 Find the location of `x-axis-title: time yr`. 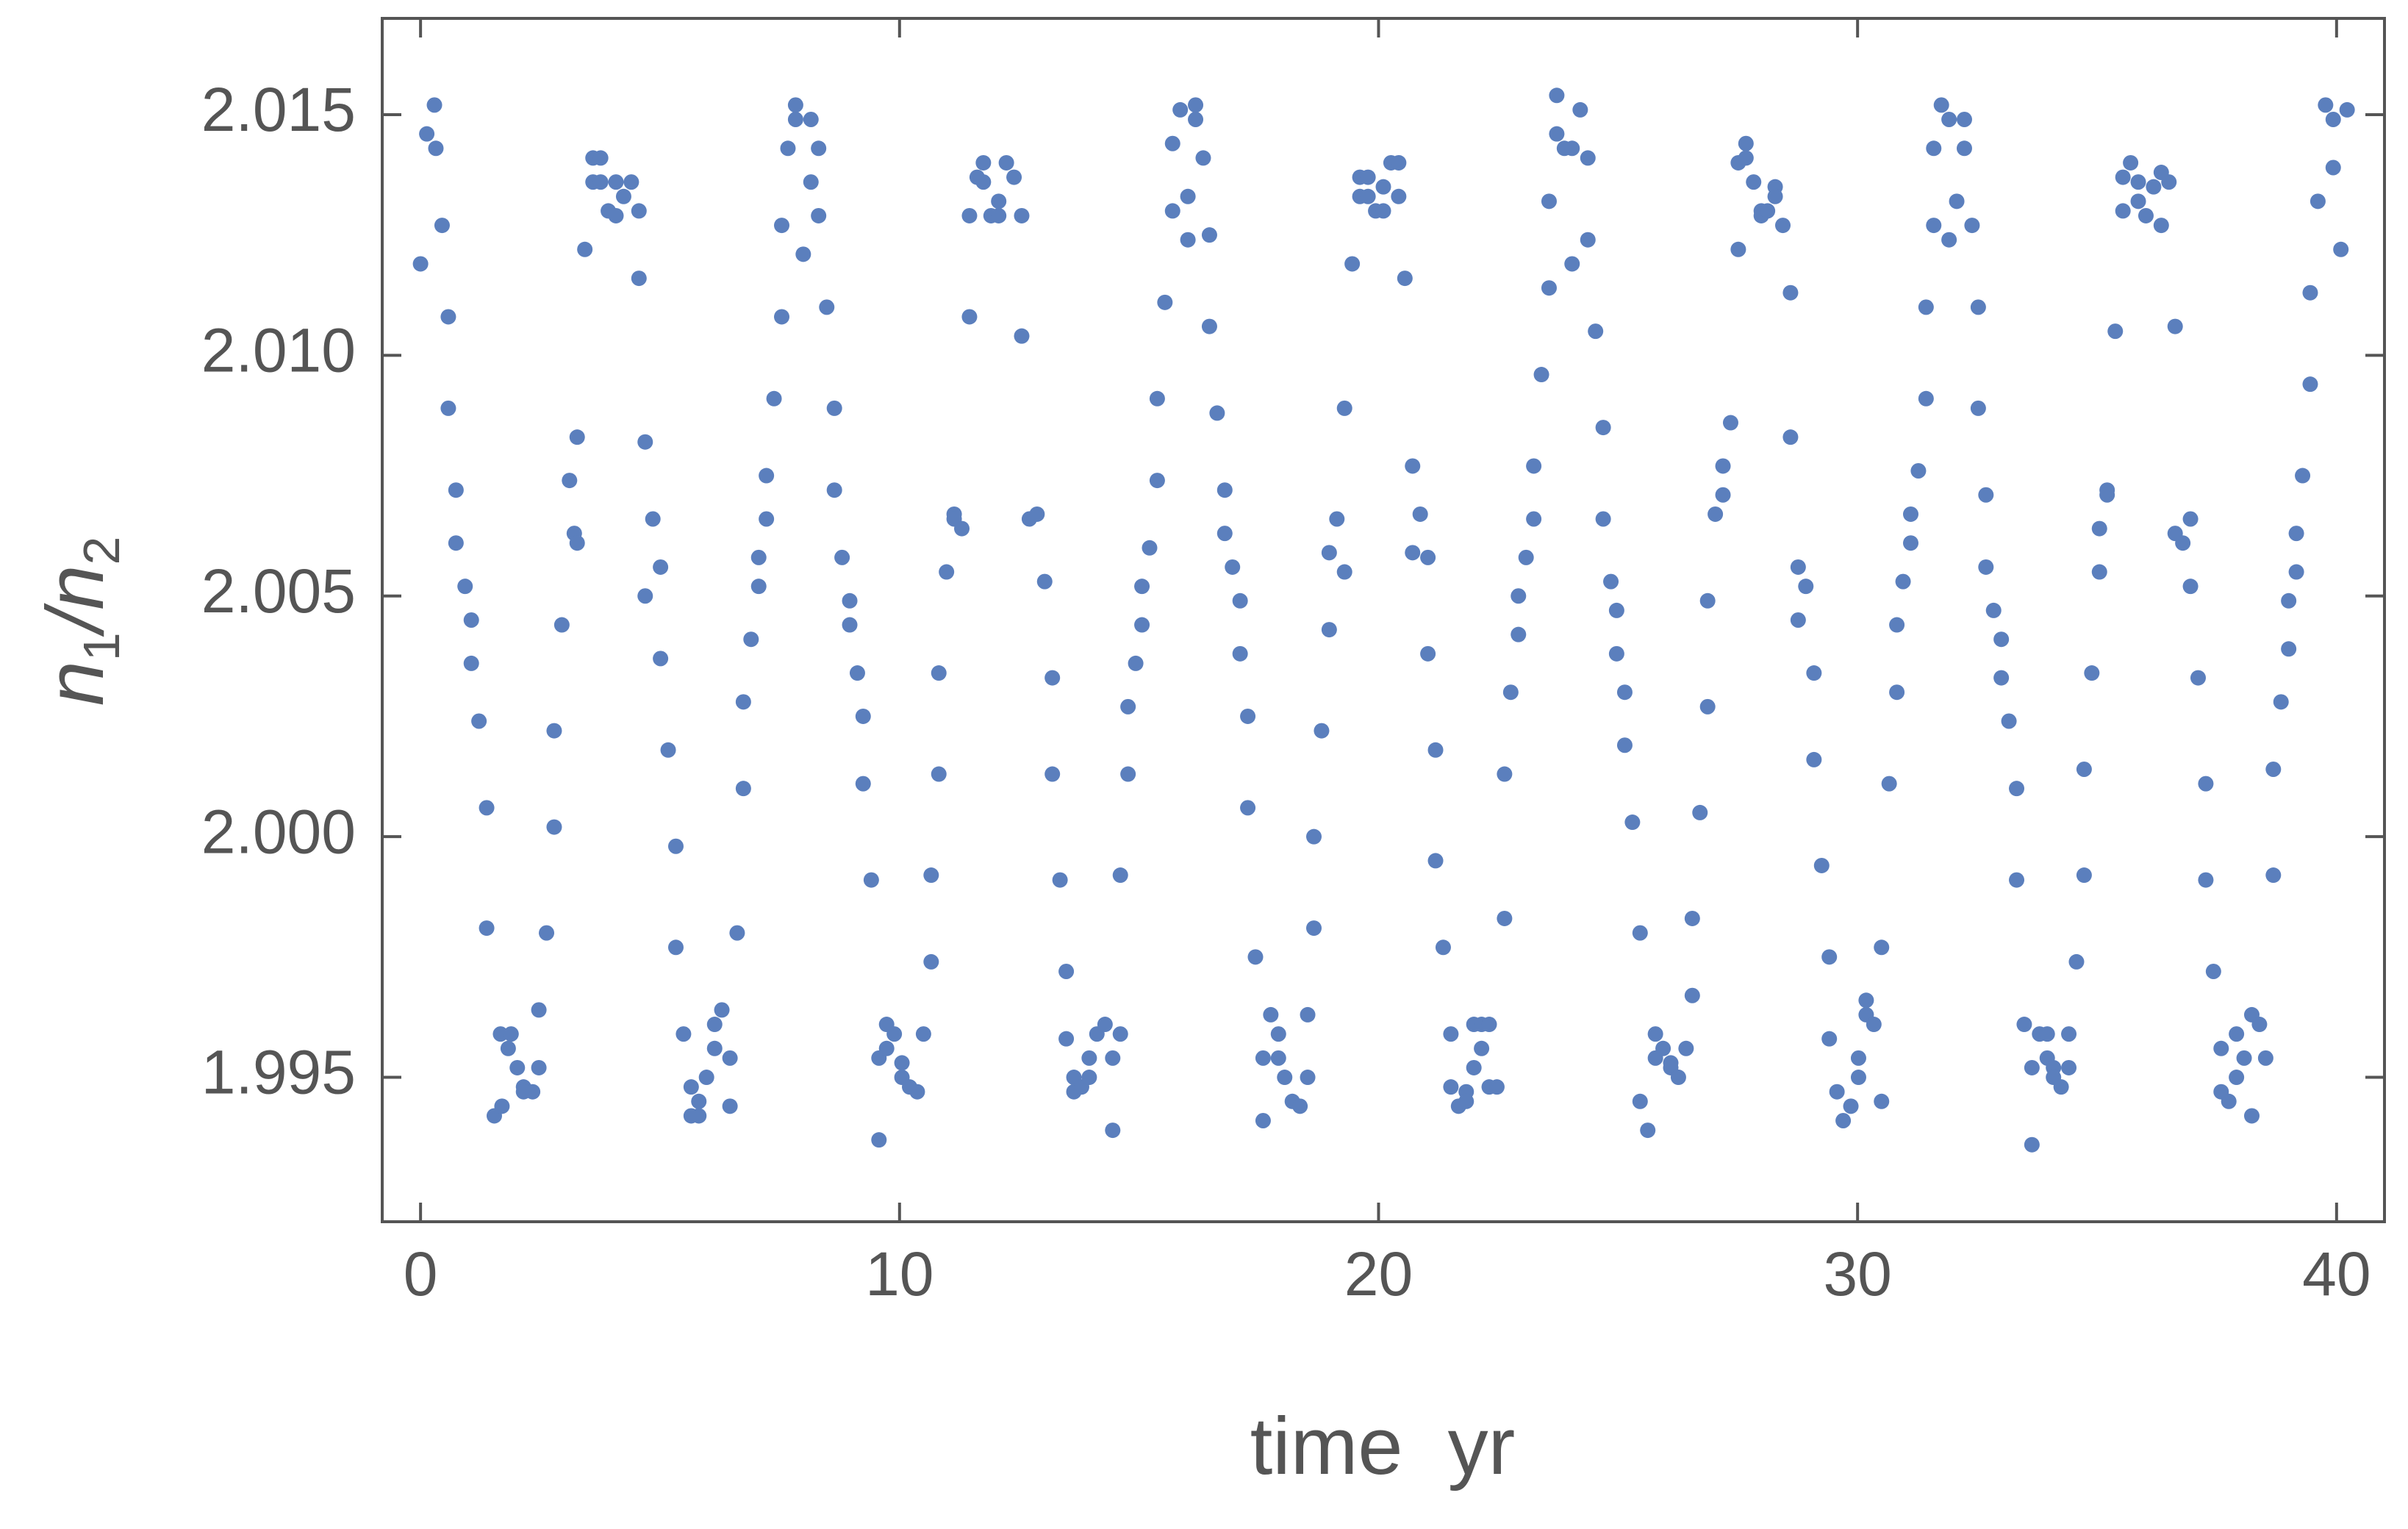

x-axis-title: time yr is located at coordinates (1383, 1447).